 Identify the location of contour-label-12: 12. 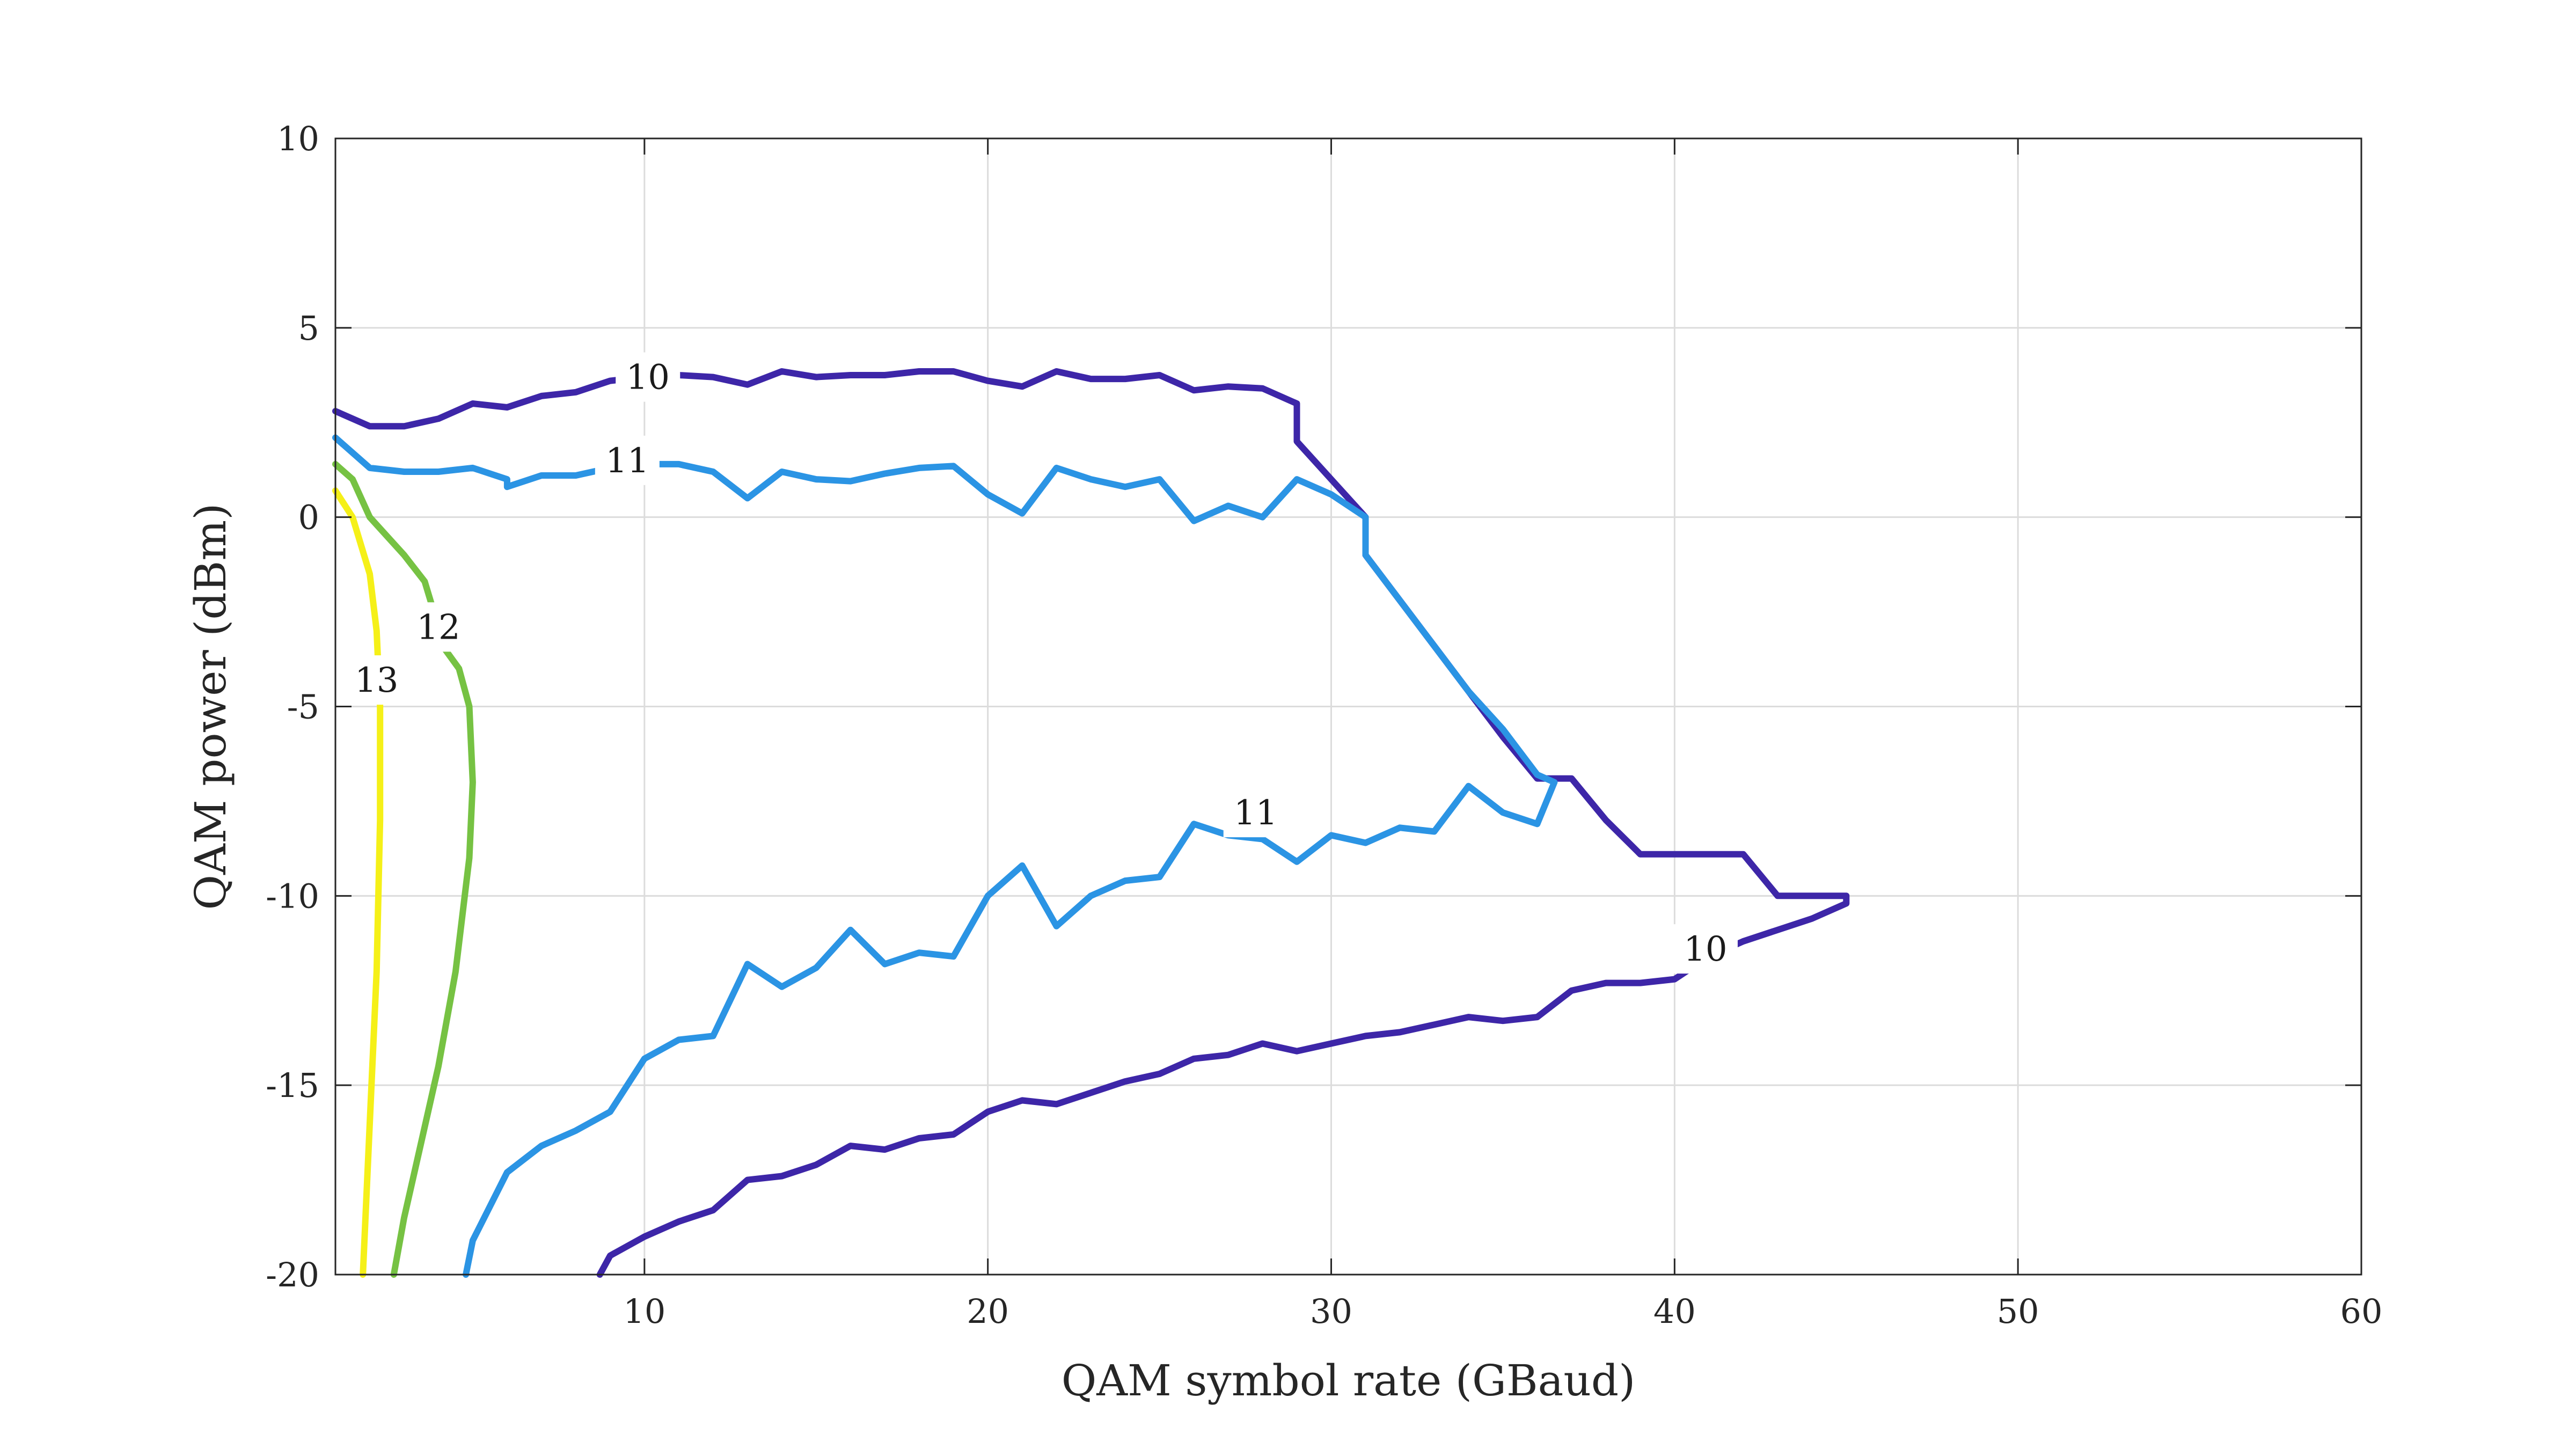
(438, 627).